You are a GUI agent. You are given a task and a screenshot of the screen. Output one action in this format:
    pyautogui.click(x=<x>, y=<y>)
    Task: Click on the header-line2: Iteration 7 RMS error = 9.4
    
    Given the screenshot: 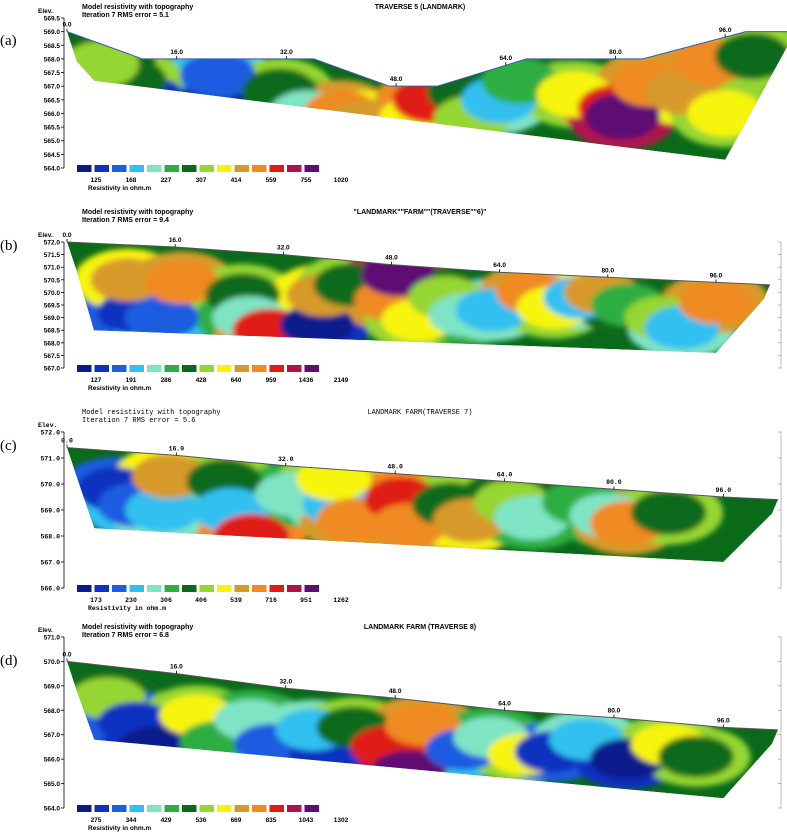 What is the action you would take?
    pyautogui.click(x=125, y=220)
    